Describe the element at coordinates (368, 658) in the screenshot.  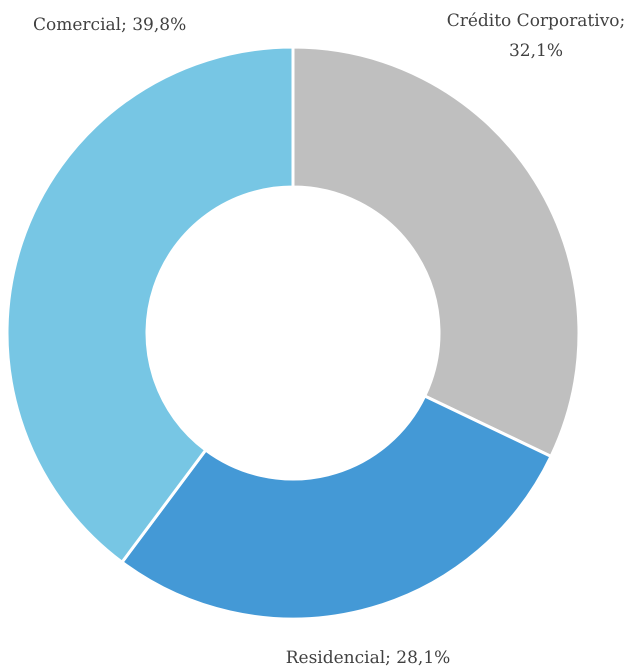
I see `slice-label: Residencial; 28,1%` at that location.